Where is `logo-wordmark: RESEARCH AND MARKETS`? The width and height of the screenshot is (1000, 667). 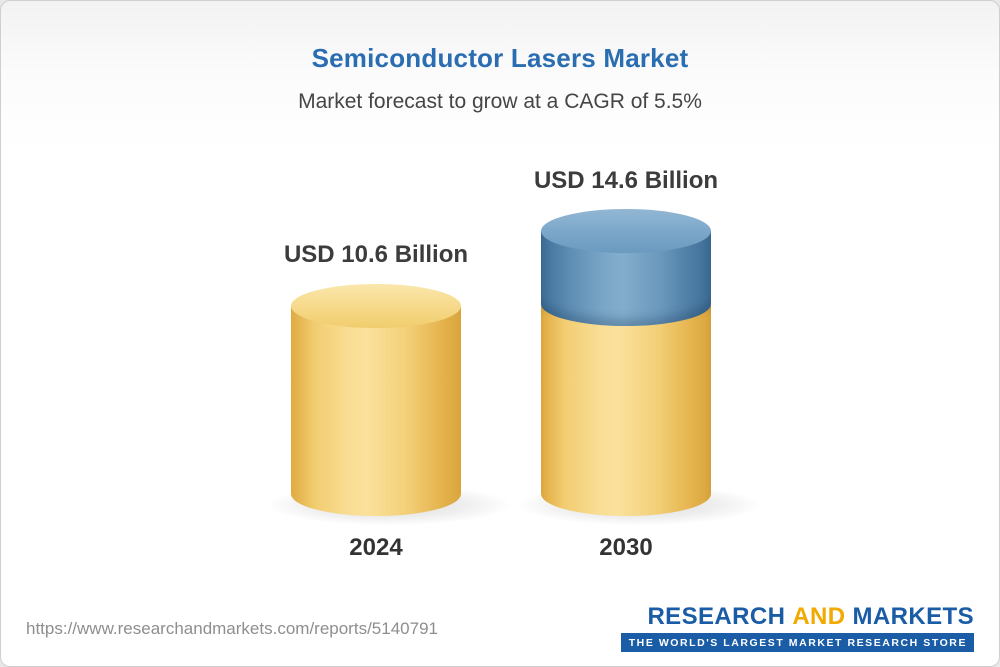
logo-wordmark: RESEARCH AND MARKETS is located at coordinates (797, 617).